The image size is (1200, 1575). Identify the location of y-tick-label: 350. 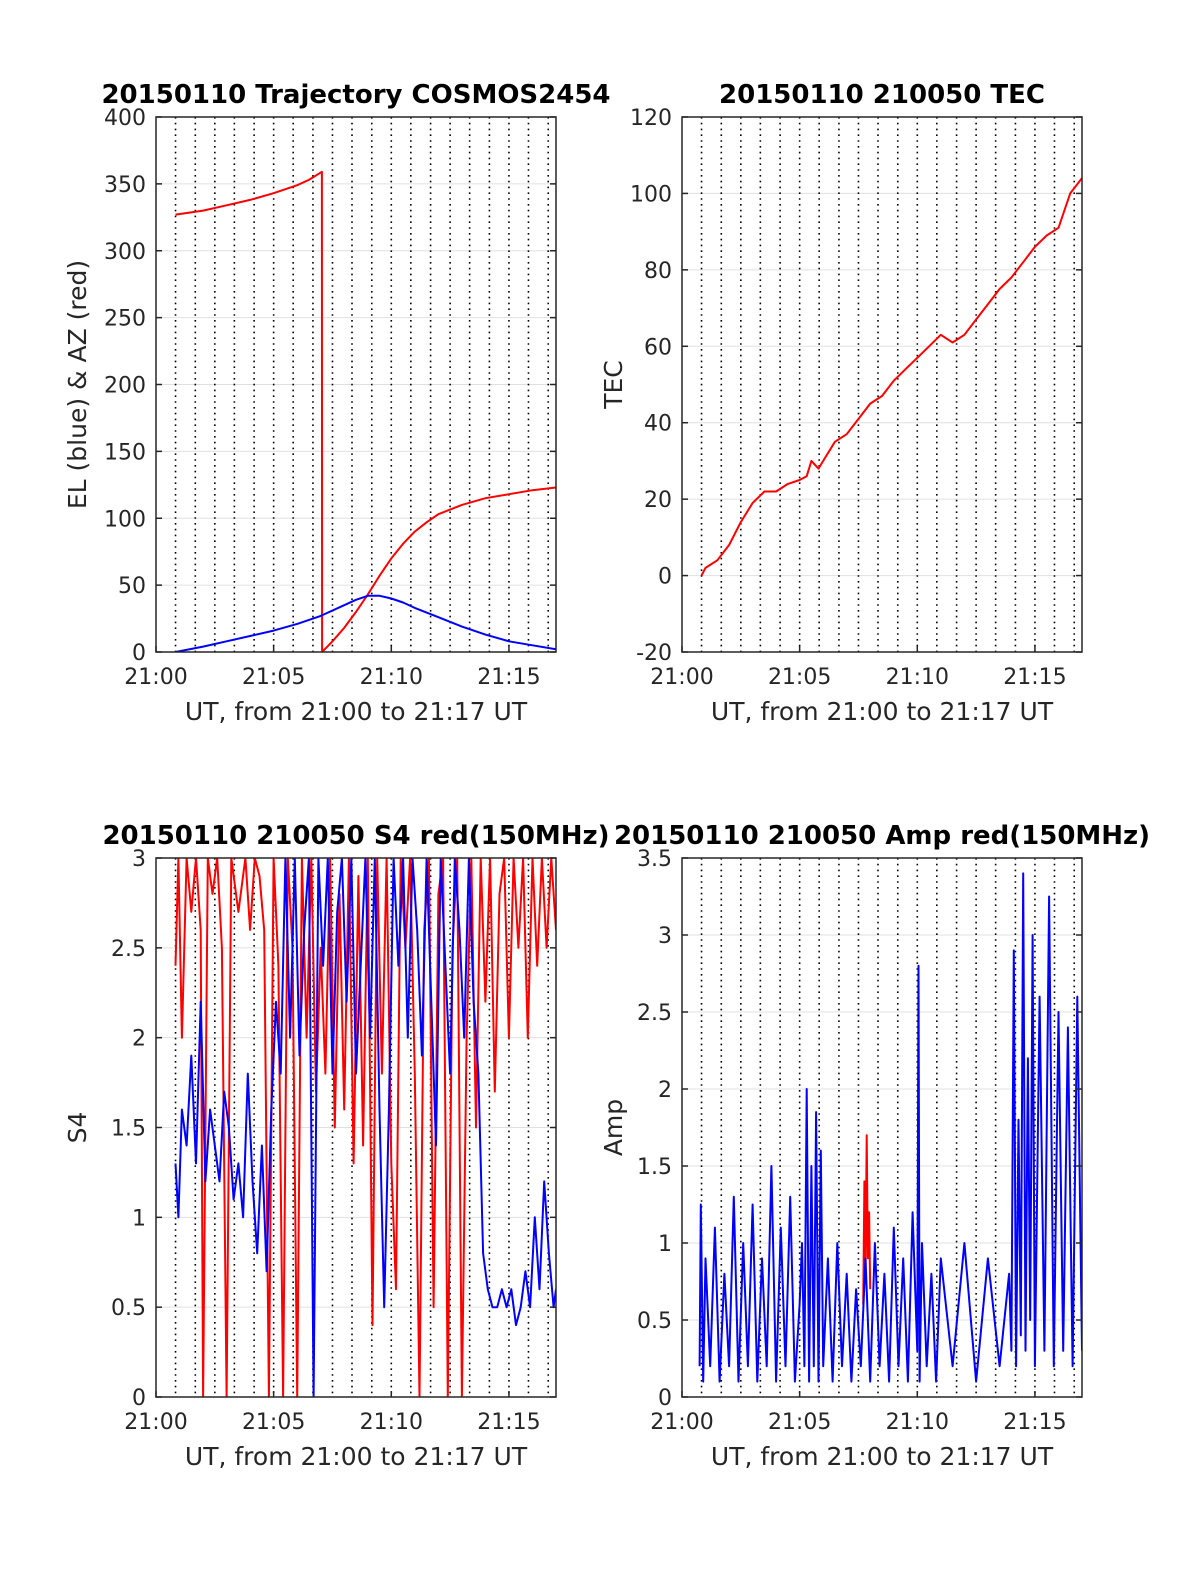
(125, 185).